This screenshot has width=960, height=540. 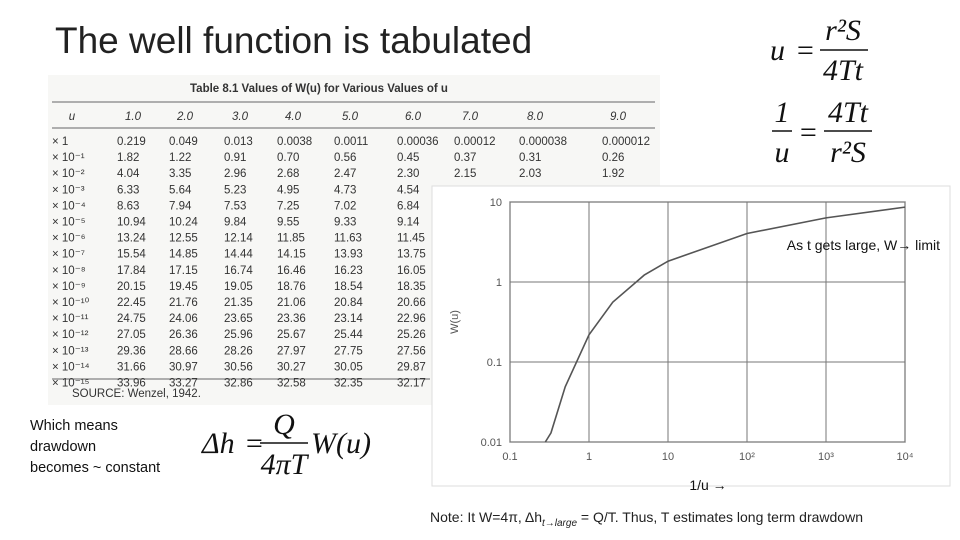 What do you see at coordinates (238, 335) in the screenshot?
I see `table-cell: 25.96` at bounding box center [238, 335].